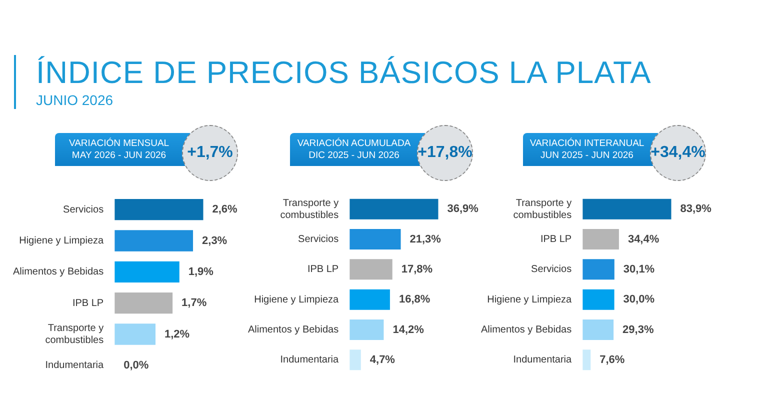  I want to click on chart-title: VARIACIÓN MENSUAL, so click(119, 144).